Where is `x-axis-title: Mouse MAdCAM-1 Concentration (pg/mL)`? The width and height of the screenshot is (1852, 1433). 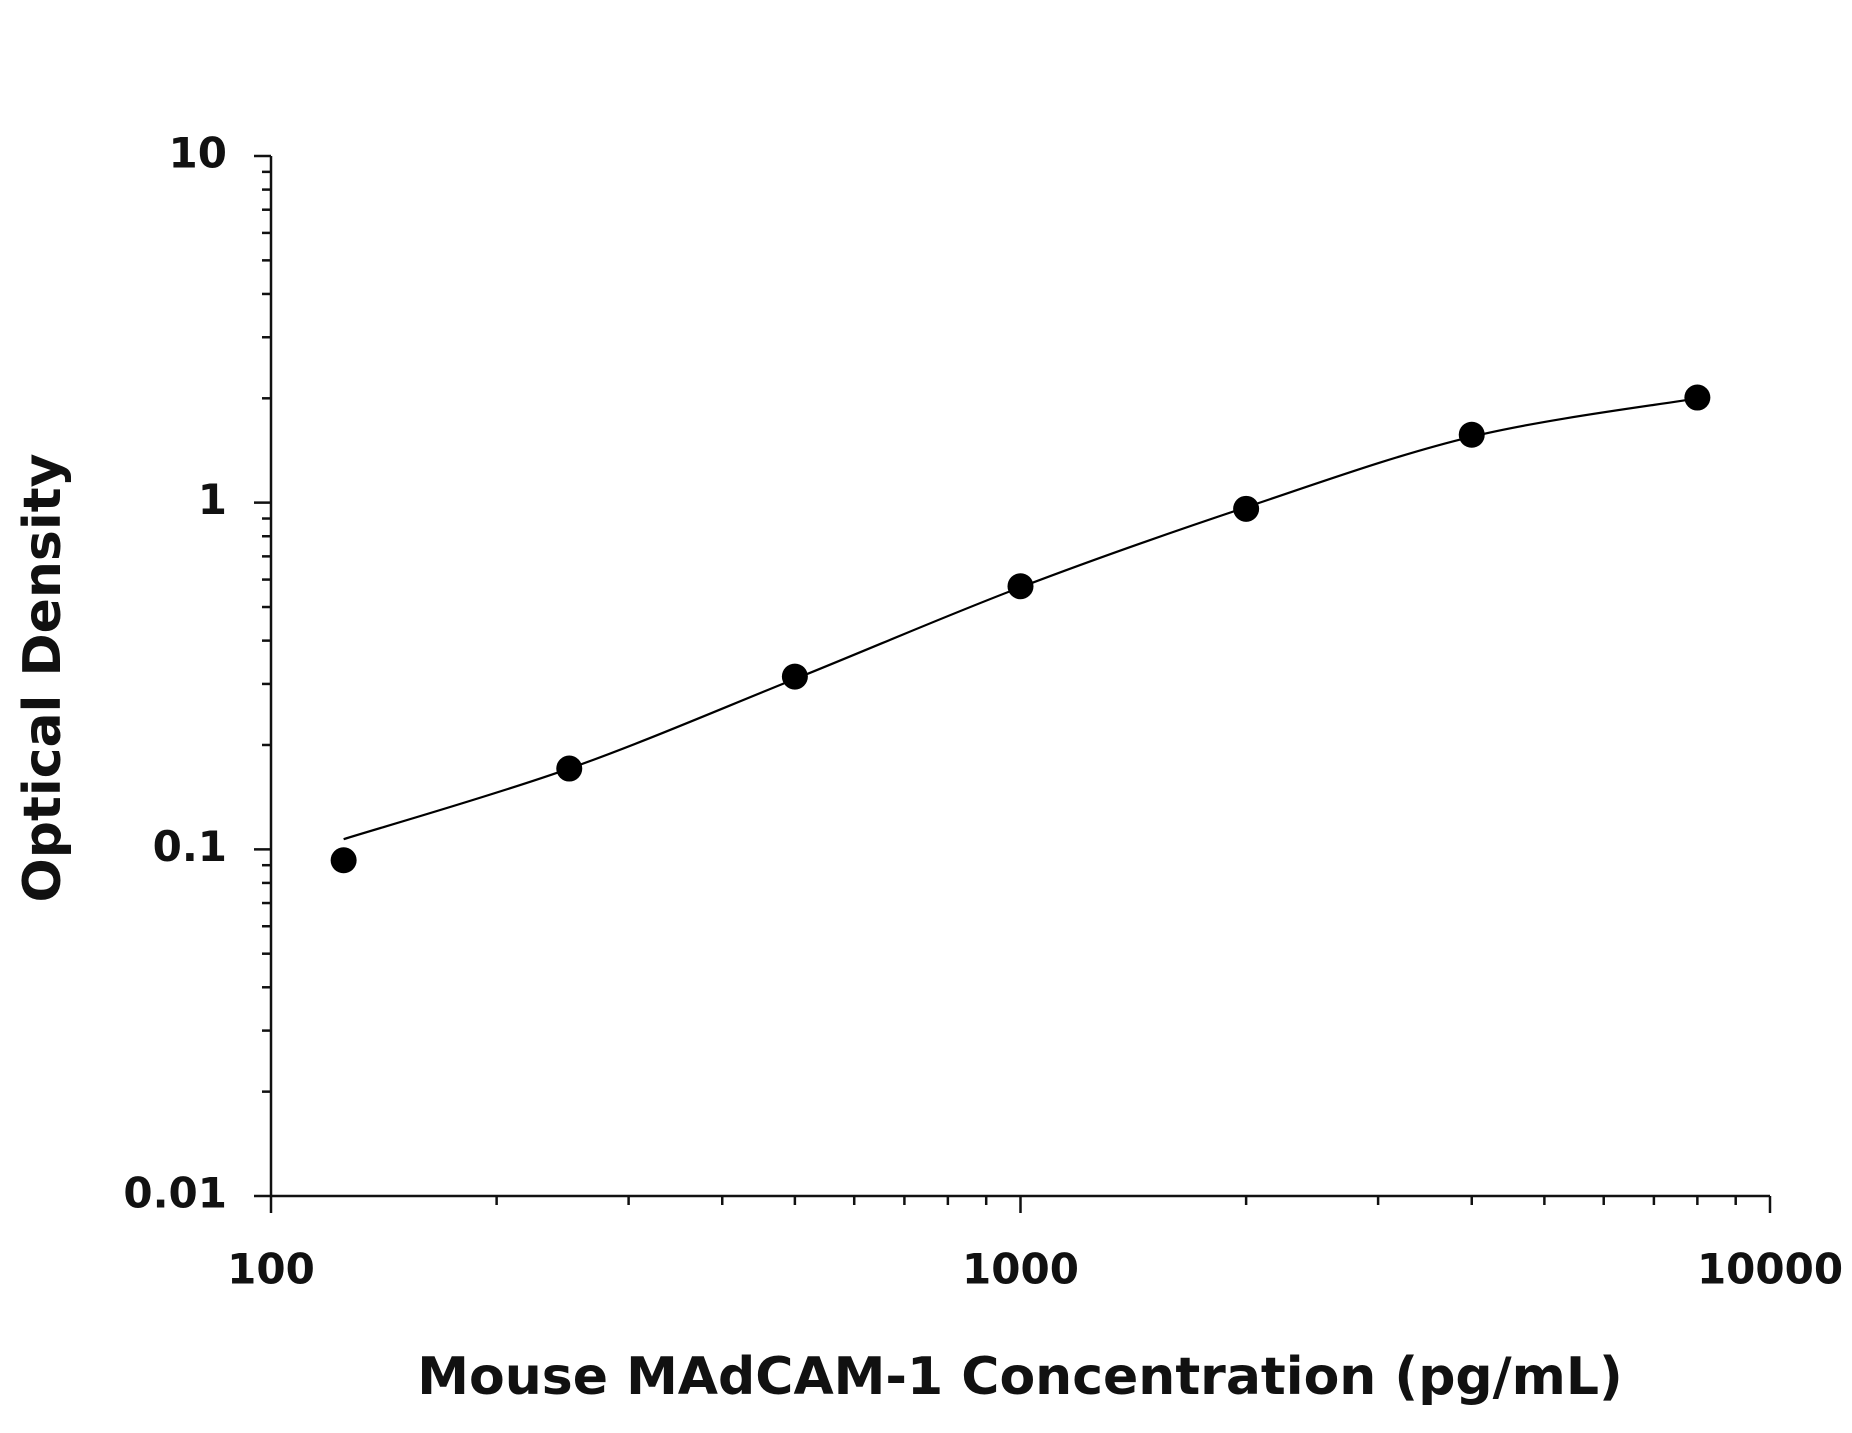
x-axis-title: Mouse MAdCAM-1 Concentration (pg/mL) is located at coordinates (1019, 1377).